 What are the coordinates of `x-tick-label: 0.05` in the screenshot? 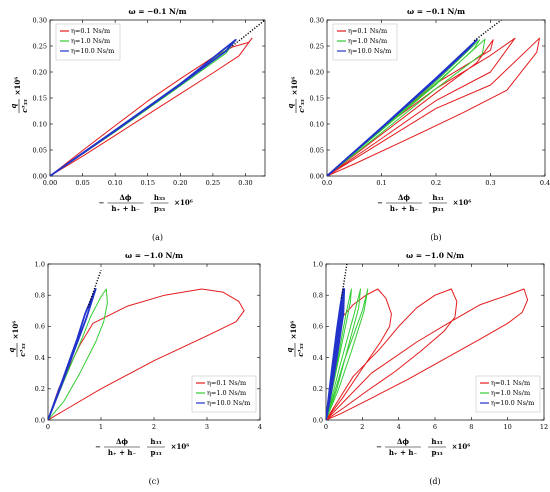 It's located at (82, 183).